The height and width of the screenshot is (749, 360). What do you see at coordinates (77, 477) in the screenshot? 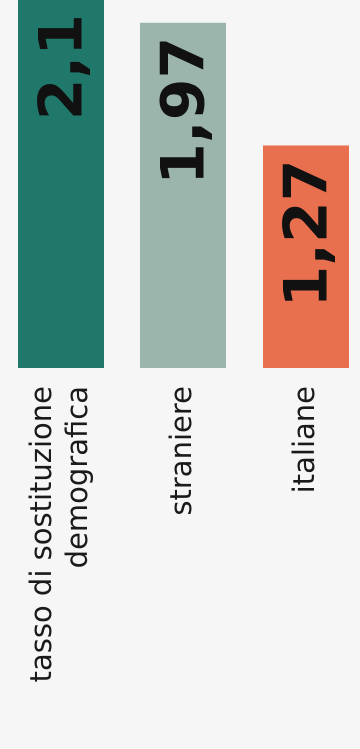
I see `category-label-0-line-1: demografica` at bounding box center [77, 477].